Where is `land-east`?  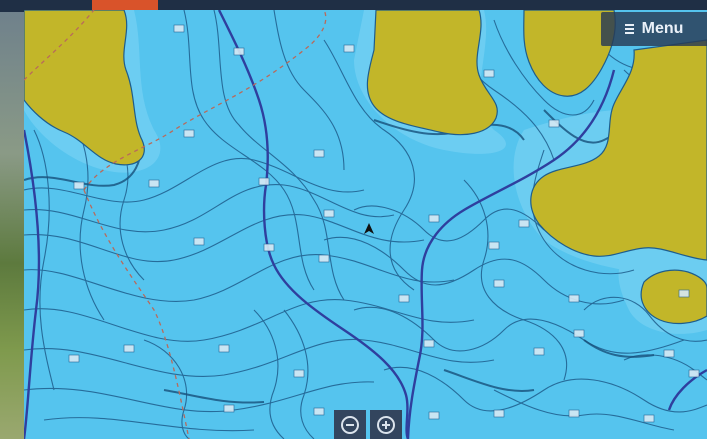 land-east is located at coordinates (618, 150).